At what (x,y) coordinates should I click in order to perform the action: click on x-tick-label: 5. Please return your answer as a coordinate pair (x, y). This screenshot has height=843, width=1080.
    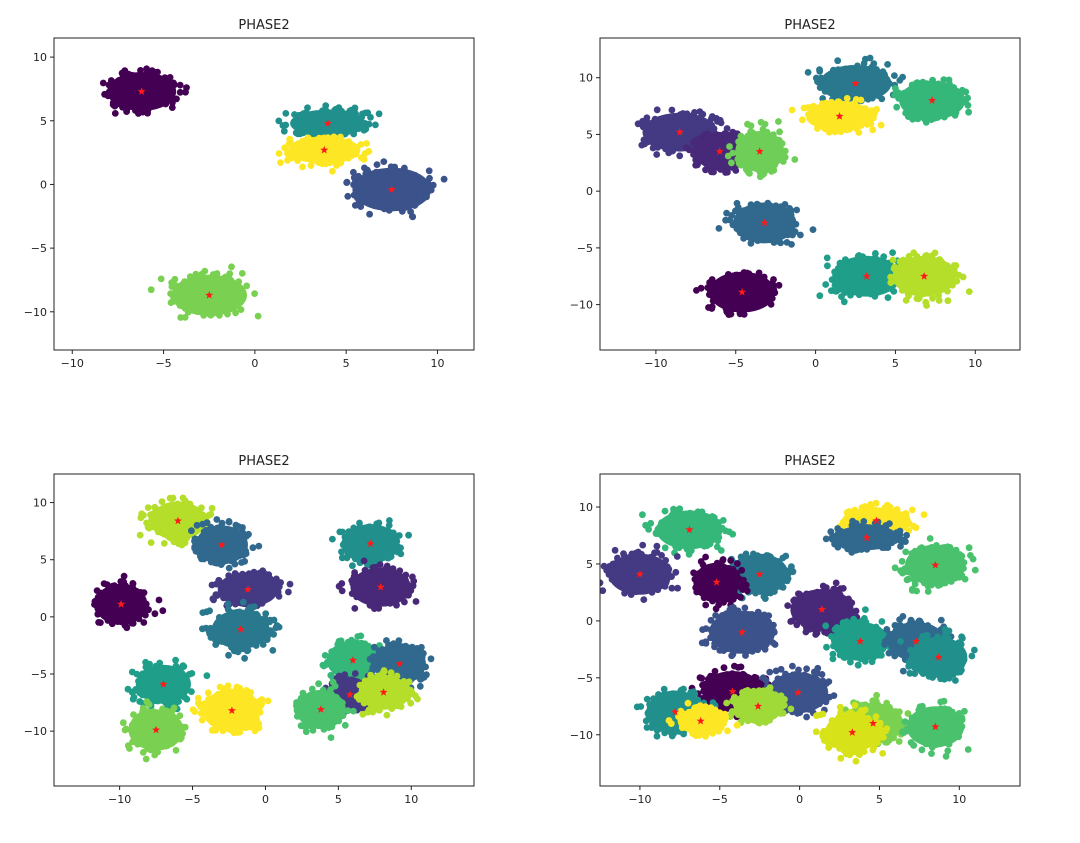
    Looking at the image, I should click on (338, 799).